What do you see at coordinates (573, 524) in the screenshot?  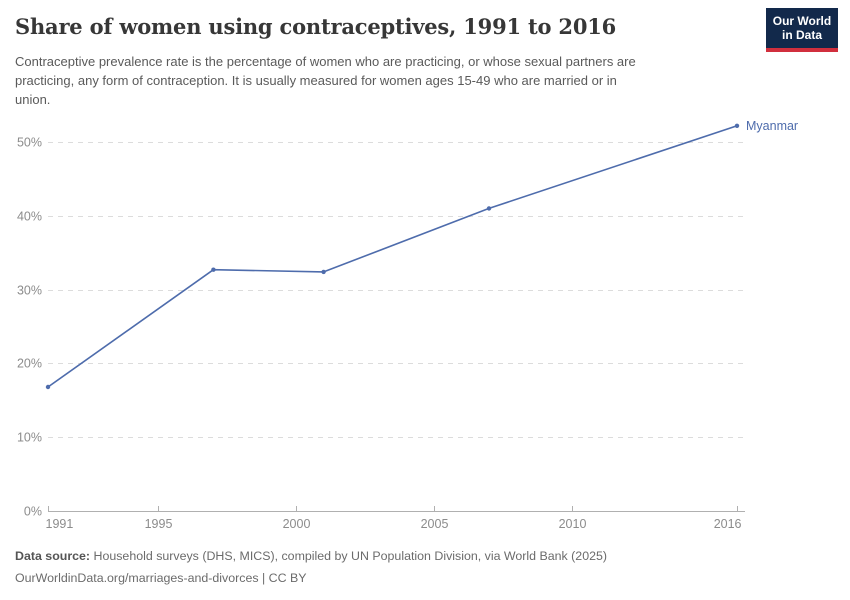 I see `x-axis-tick-label: 2010` at bounding box center [573, 524].